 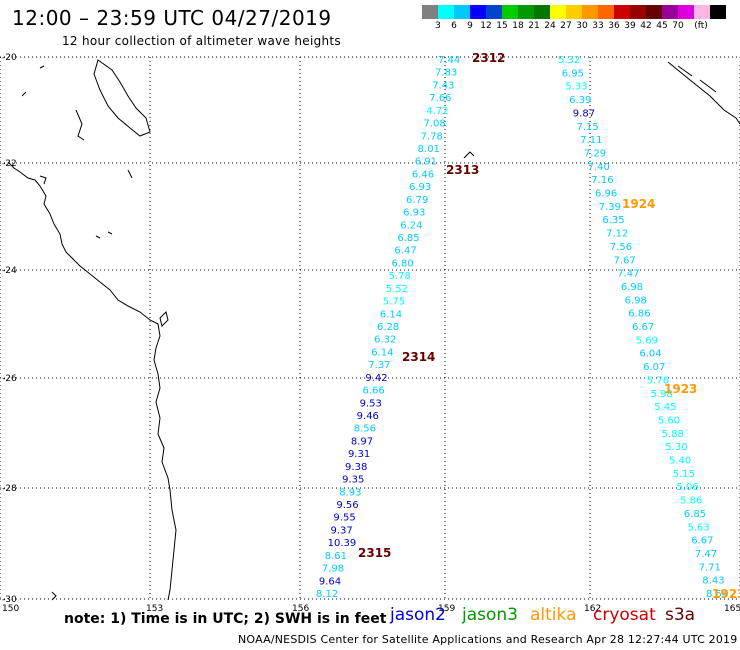 What do you see at coordinates (518, 26) in the screenshot?
I see `scale-tick-label: 18` at bounding box center [518, 26].